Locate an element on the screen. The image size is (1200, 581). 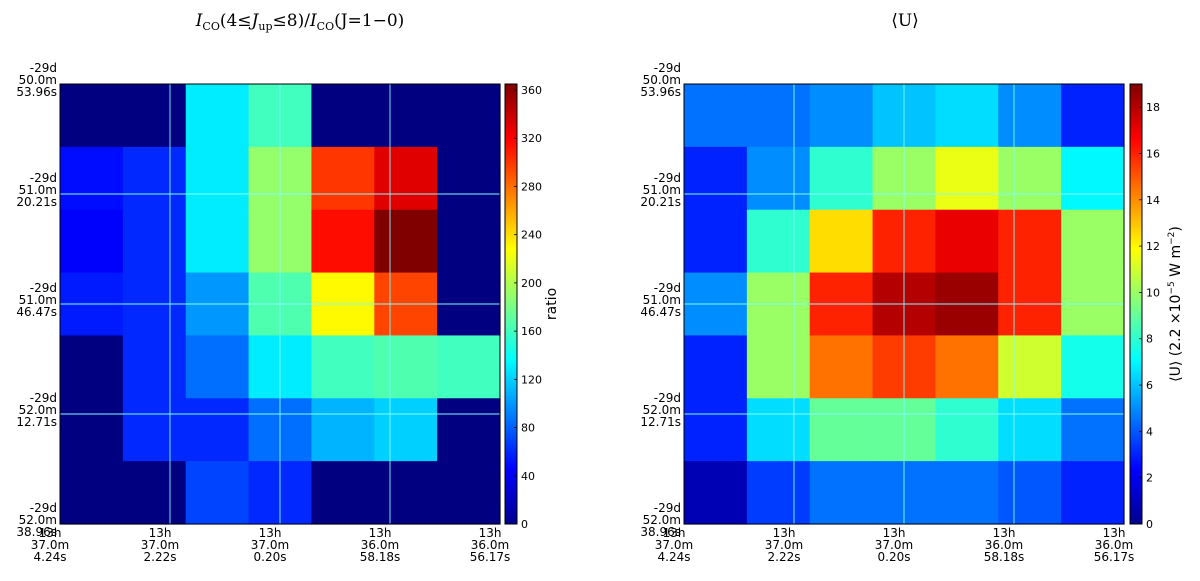
colorbar-tick-label: 240 is located at coordinates (531, 235).